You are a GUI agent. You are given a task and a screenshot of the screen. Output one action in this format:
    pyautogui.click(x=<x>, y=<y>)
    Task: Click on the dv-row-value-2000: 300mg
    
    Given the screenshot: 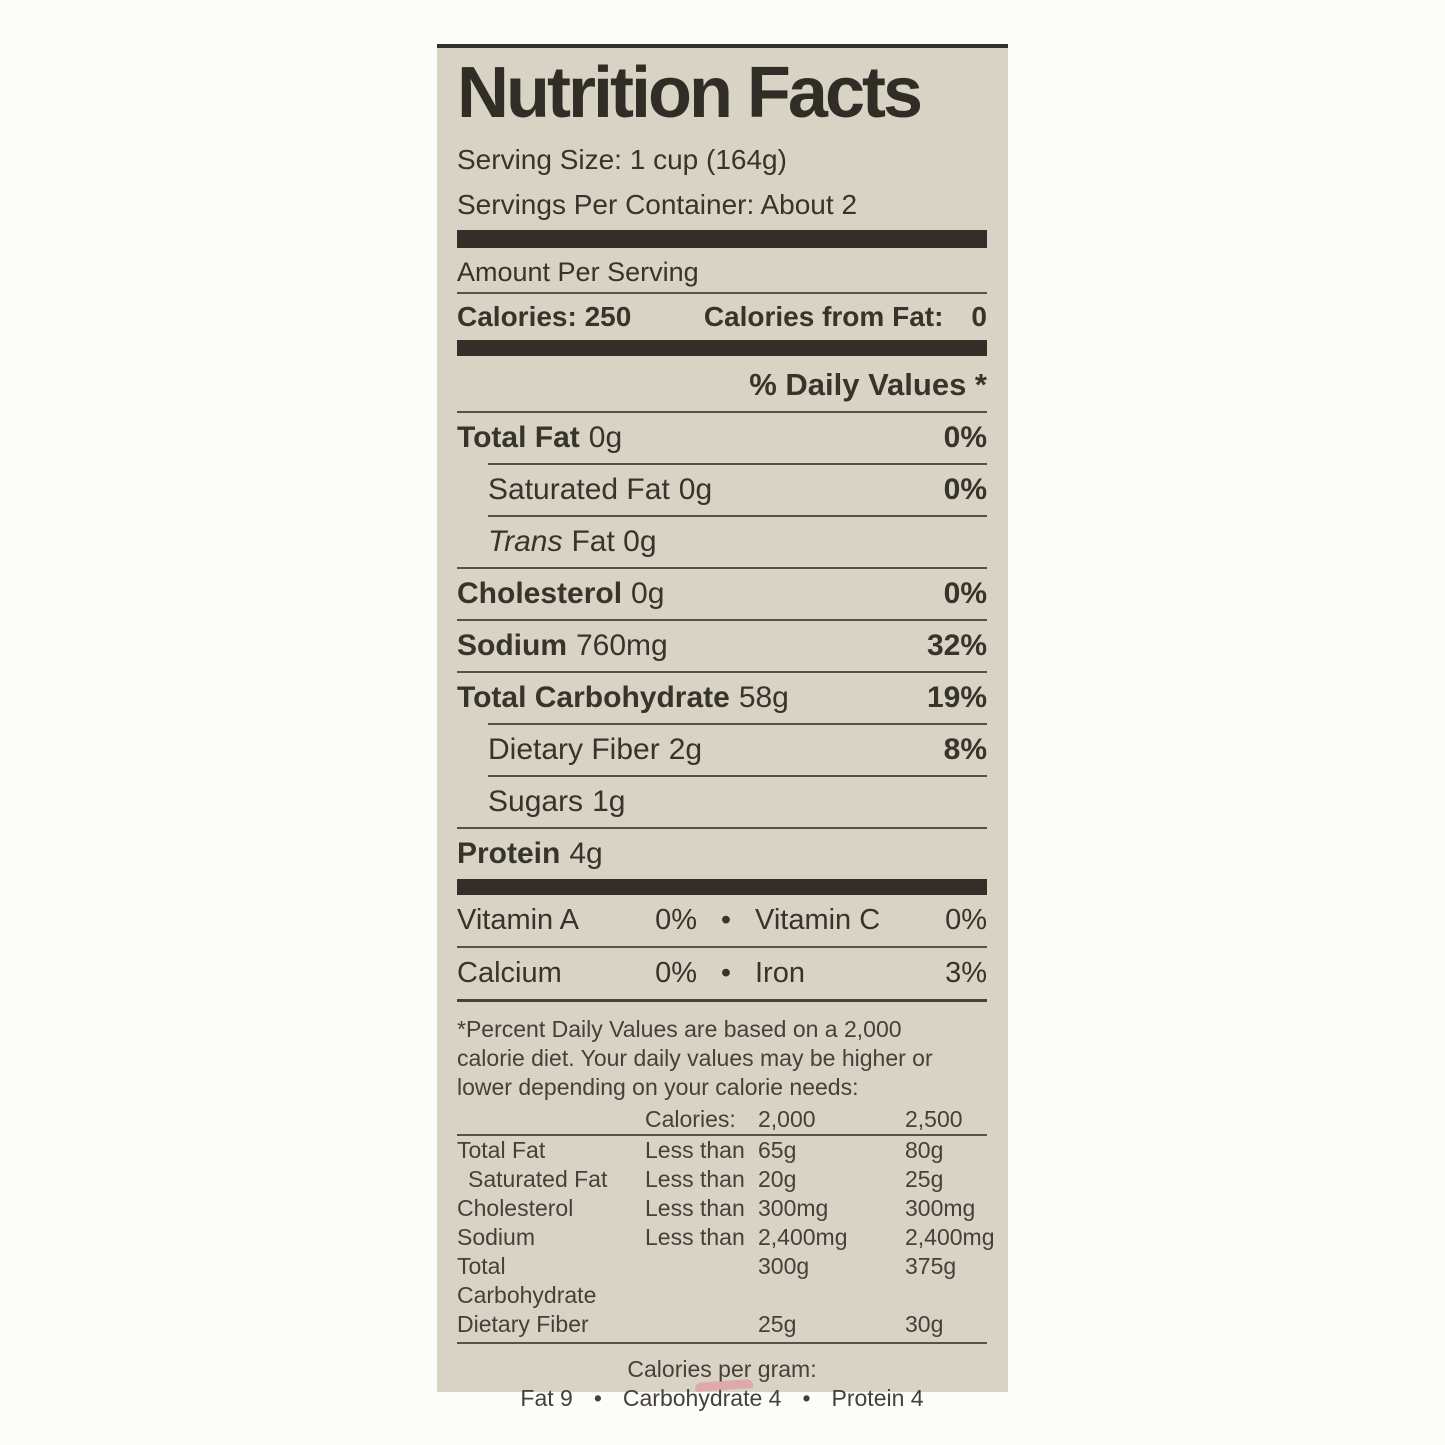 What is the action you would take?
    pyautogui.click(x=793, y=1208)
    